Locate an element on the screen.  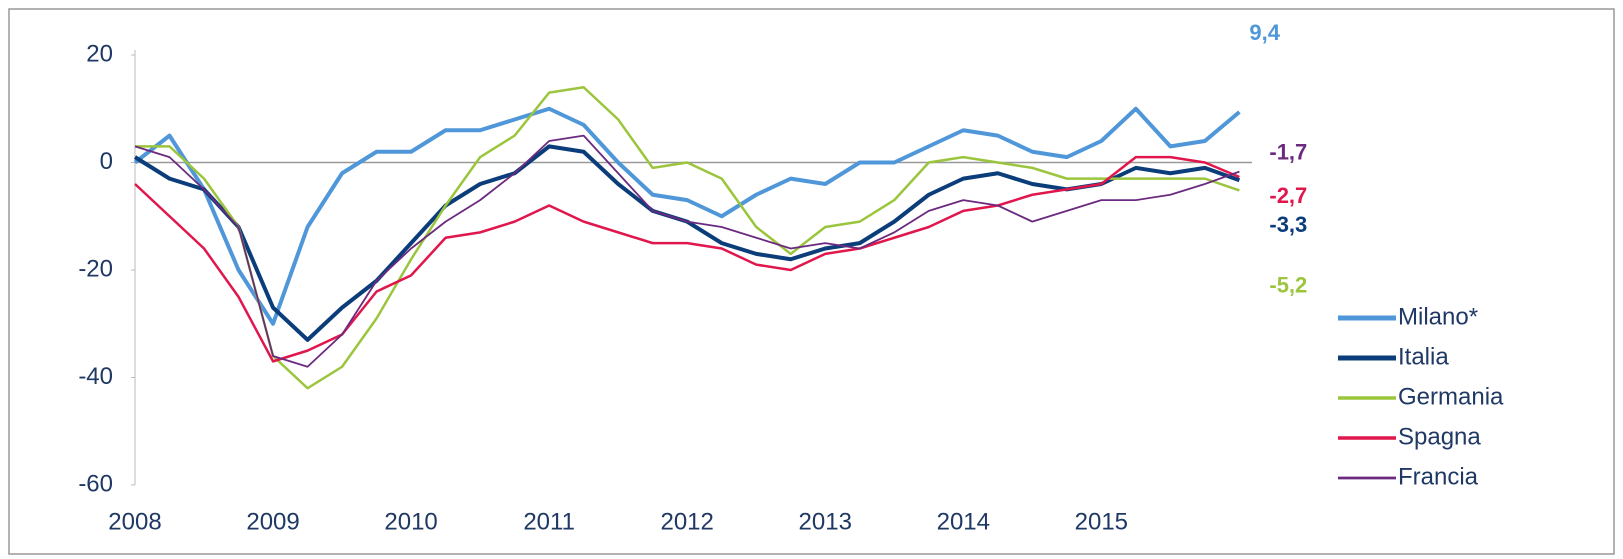
x-tick-label: 2011 is located at coordinates (549, 521).